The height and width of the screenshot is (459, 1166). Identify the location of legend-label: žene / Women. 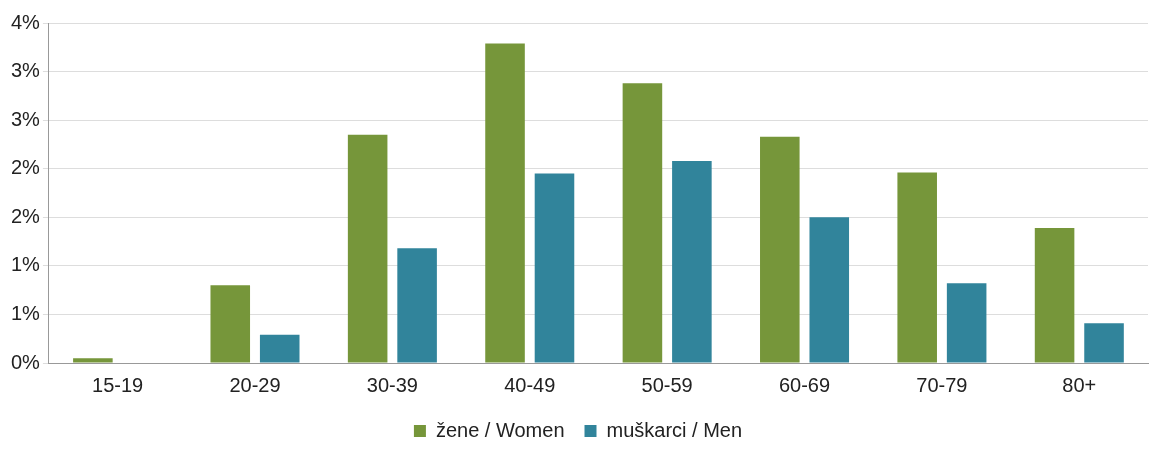
(500, 429).